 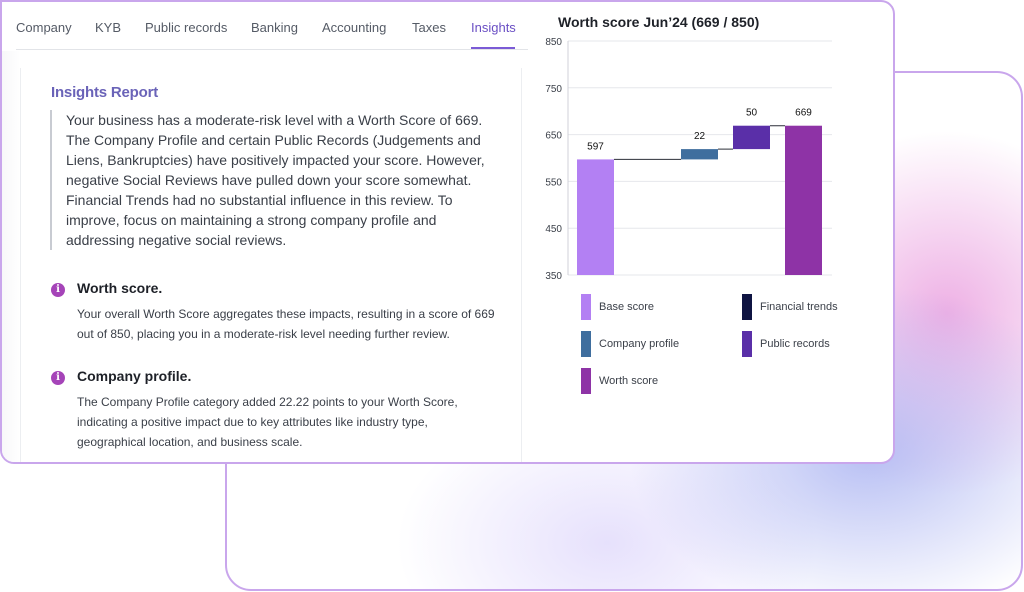 I want to click on tab-kyb: KYB, so click(x=108, y=27).